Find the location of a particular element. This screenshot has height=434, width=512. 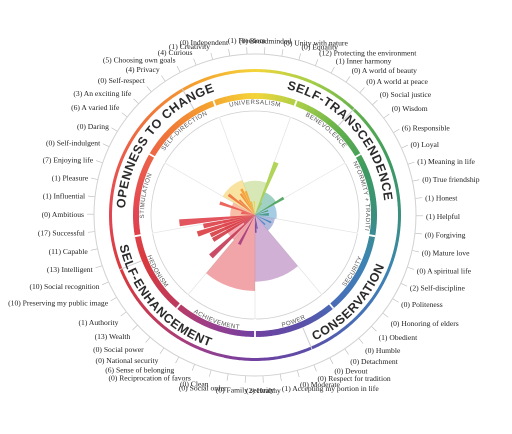

item-label-privacy: (4) Privacy is located at coordinates (143, 69).